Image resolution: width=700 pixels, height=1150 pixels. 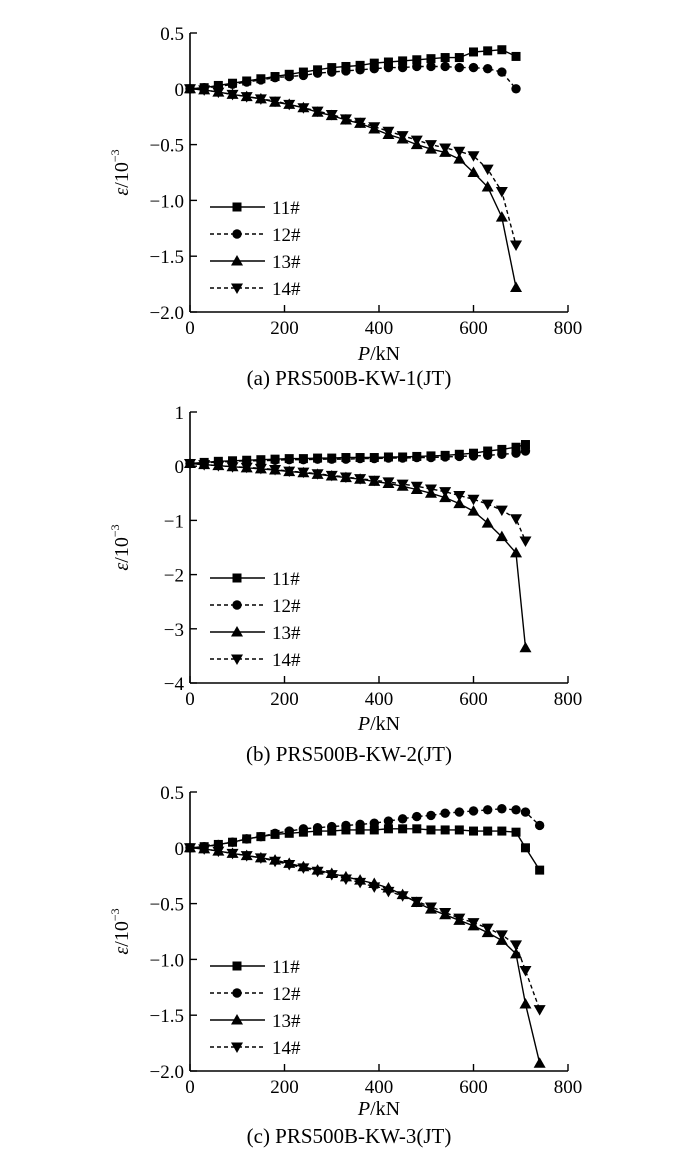 What do you see at coordinates (167, 201) in the screenshot?
I see `y-tick-label: −1.0` at bounding box center [167, 201].